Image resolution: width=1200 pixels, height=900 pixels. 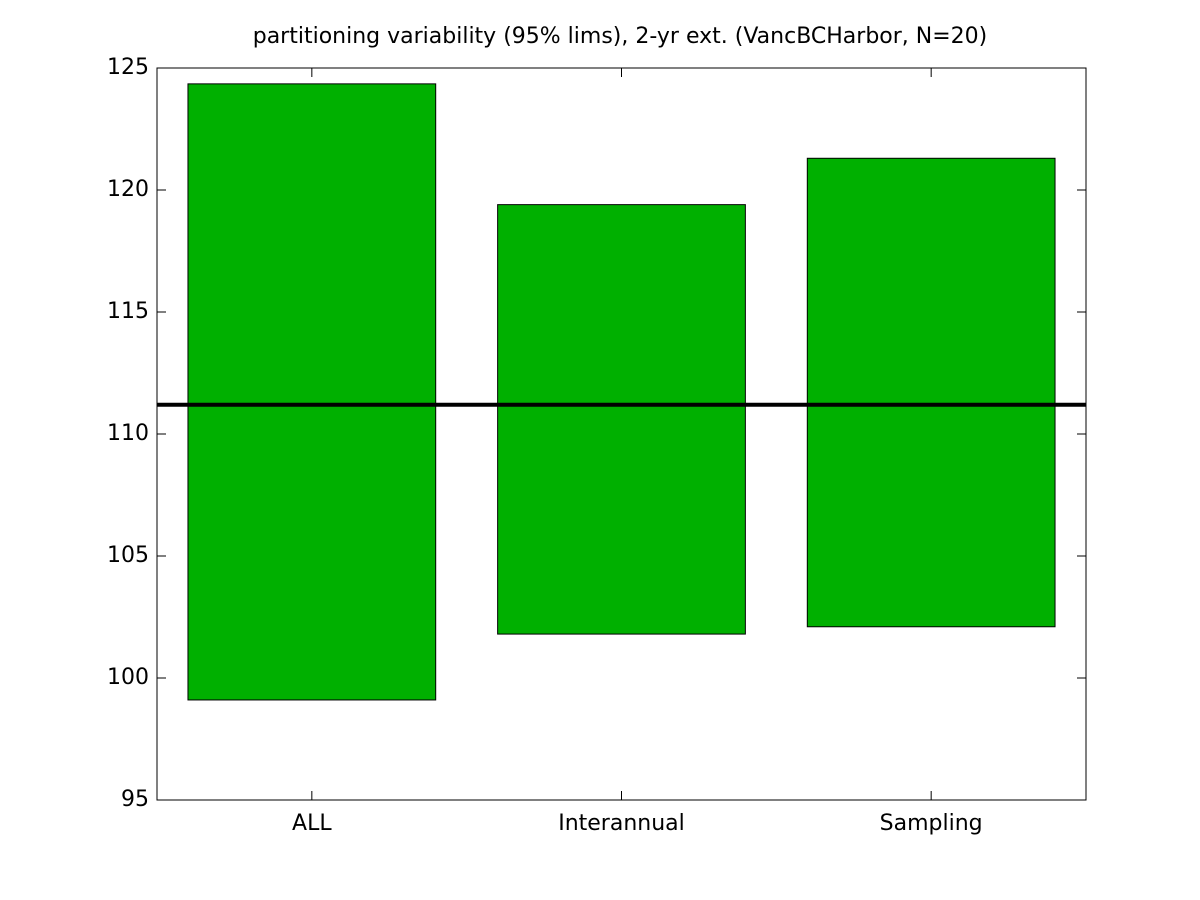 What do you see at coordinates (128, 311) in the screenshot?
I see `y-tick-label: 115` at bounding box center [128, 311].